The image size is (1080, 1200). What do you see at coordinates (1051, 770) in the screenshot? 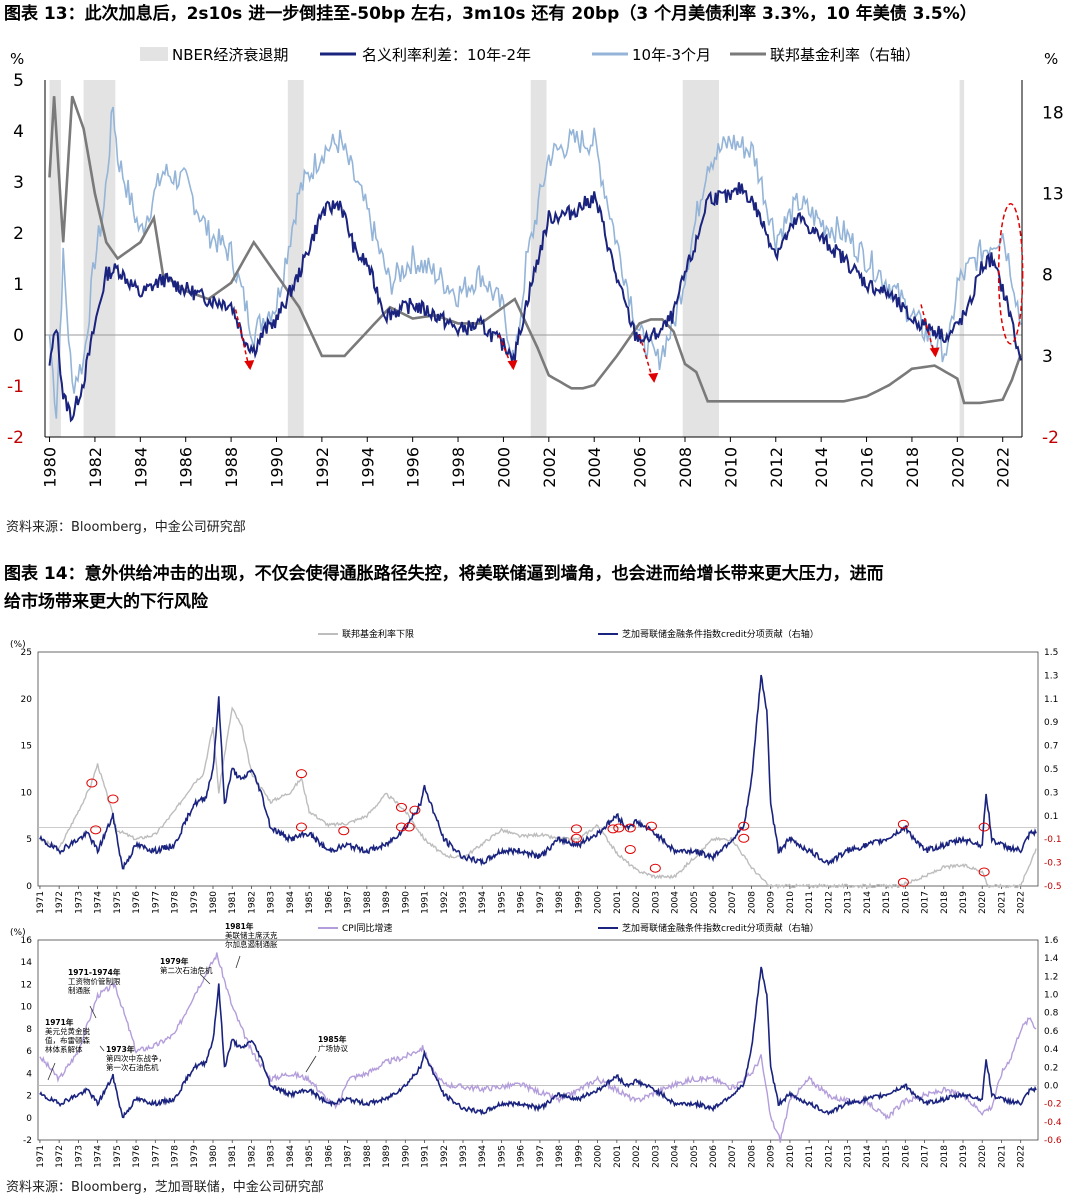
I see `right-tick-label: 0.5` at bounding box center [1051, 770].